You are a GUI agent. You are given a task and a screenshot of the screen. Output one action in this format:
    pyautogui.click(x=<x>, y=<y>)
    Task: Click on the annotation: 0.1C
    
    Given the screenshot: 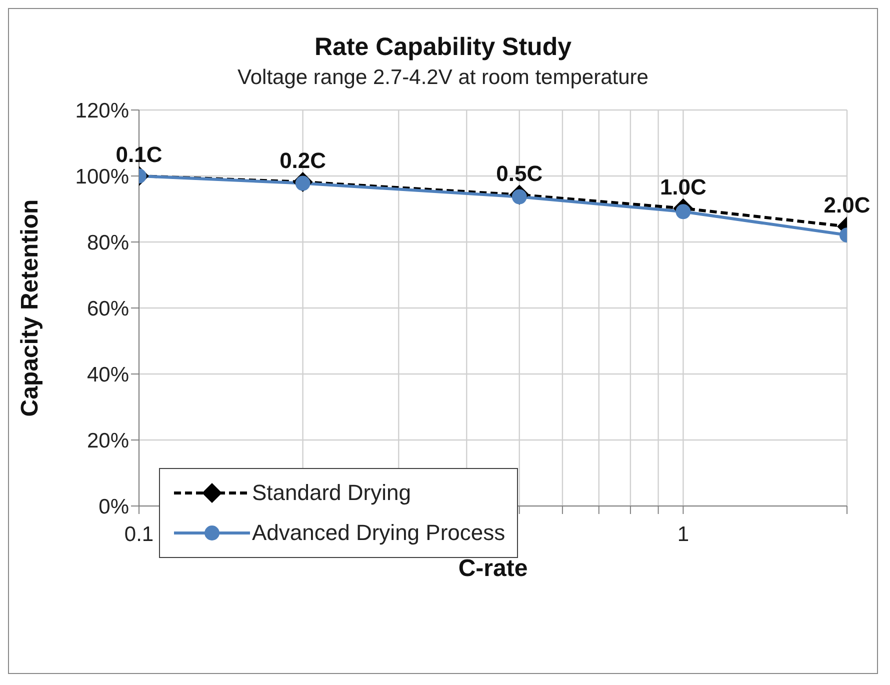 What is the action you would take?
    pyautogui.click(x=139, y=154)
    